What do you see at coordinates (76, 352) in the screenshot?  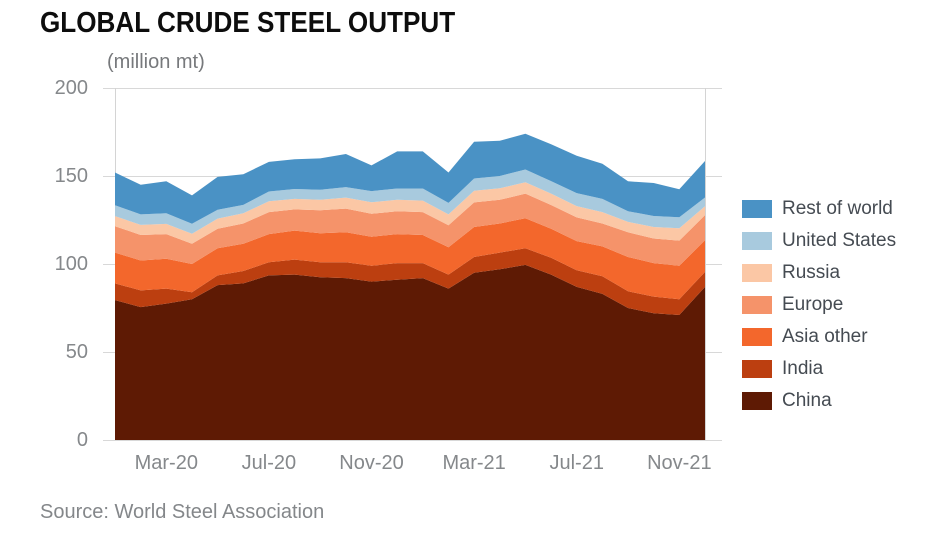 I see `y-axis-tick-label: 50` at bounding box center [76, 352].